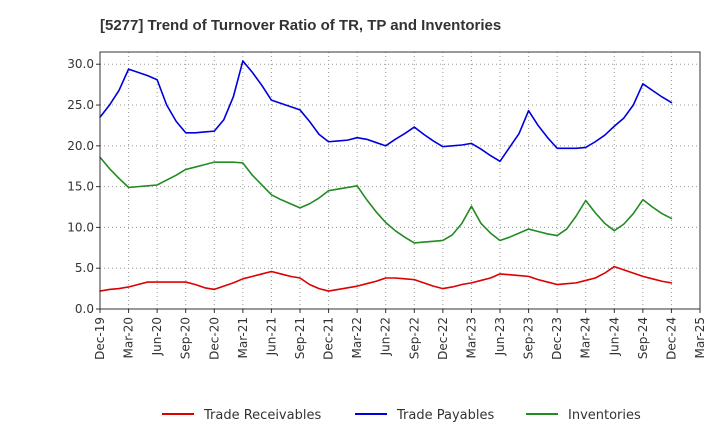 The image size is (720, 440). I want to click on x-tick-label: Dec-19, so click(100, 338).